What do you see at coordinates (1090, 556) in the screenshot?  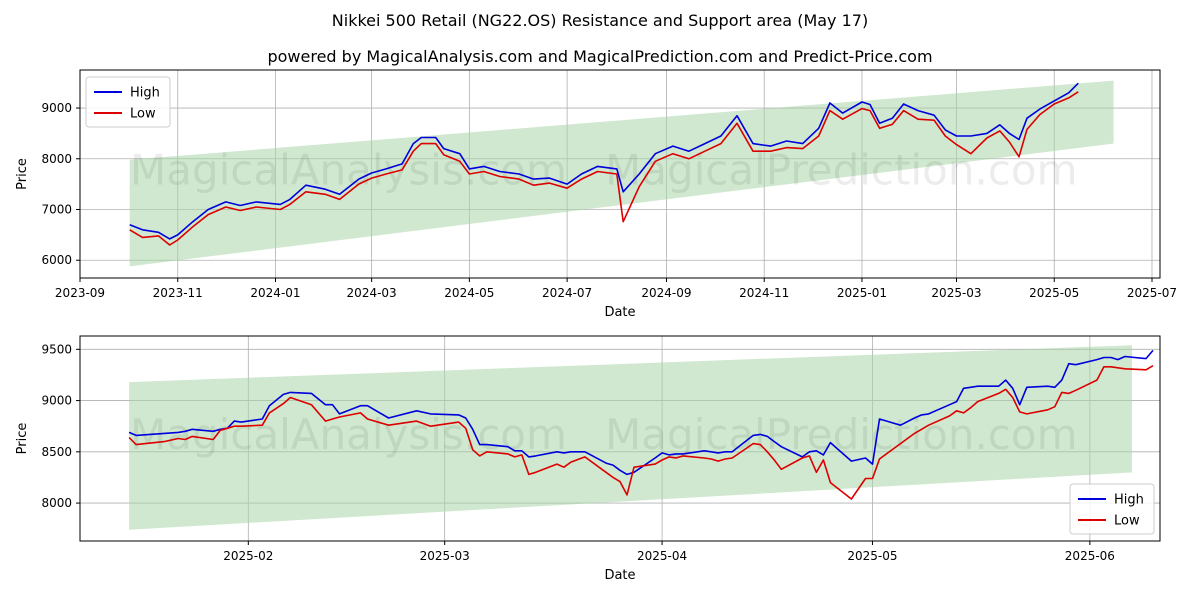 I see `x-tick-label: 2025-06` at bounding box center [1090, 556].